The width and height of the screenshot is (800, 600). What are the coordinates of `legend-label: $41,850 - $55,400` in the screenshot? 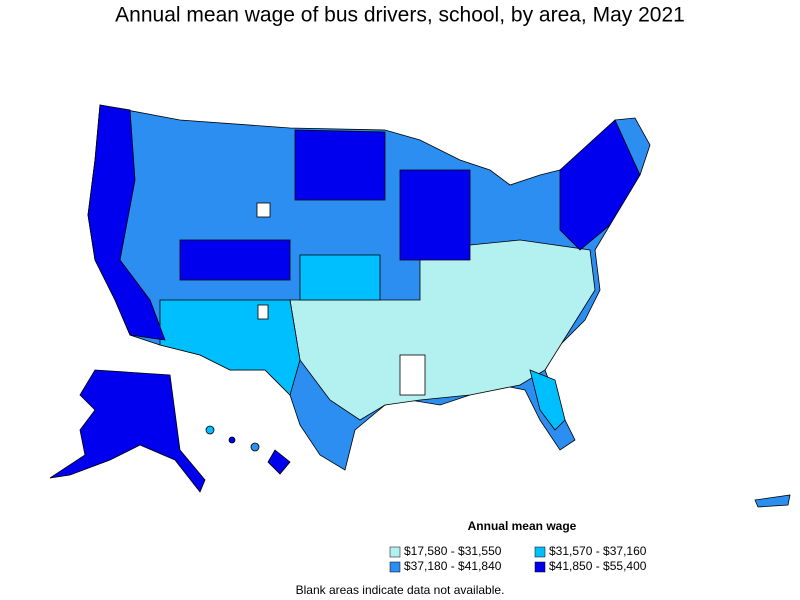 It's located at (598, 566).